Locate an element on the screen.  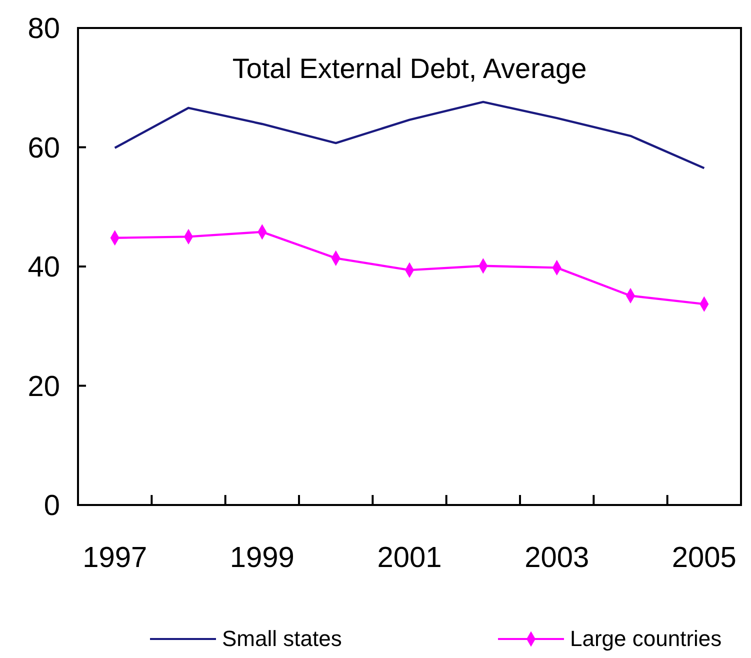
y-tick-label: 20 is located at coordinates (44, 386).